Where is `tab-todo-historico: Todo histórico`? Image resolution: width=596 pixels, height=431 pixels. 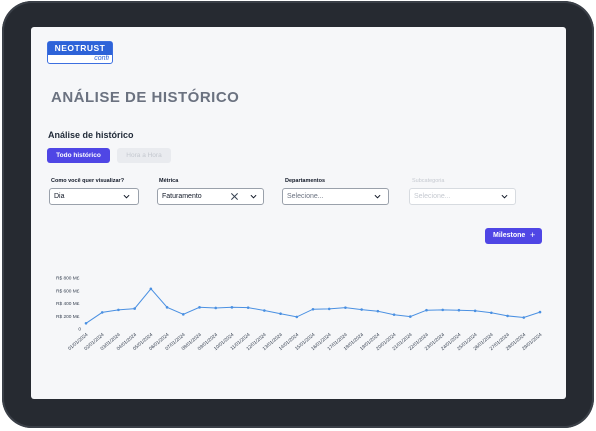 tab-todo-historico: Todo histórico is located at coordinates (78, 155).